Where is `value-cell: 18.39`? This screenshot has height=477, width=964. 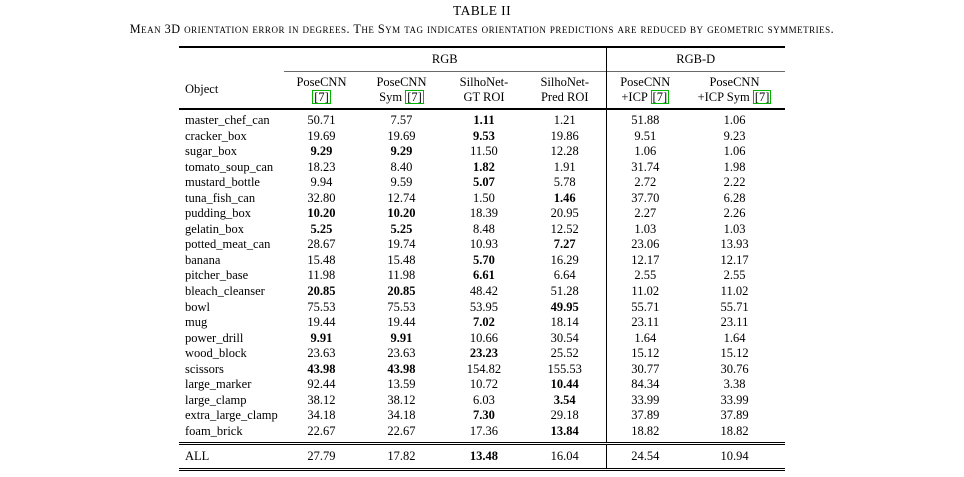
value-cell: 18.39 is located at coordinates (484, 213).